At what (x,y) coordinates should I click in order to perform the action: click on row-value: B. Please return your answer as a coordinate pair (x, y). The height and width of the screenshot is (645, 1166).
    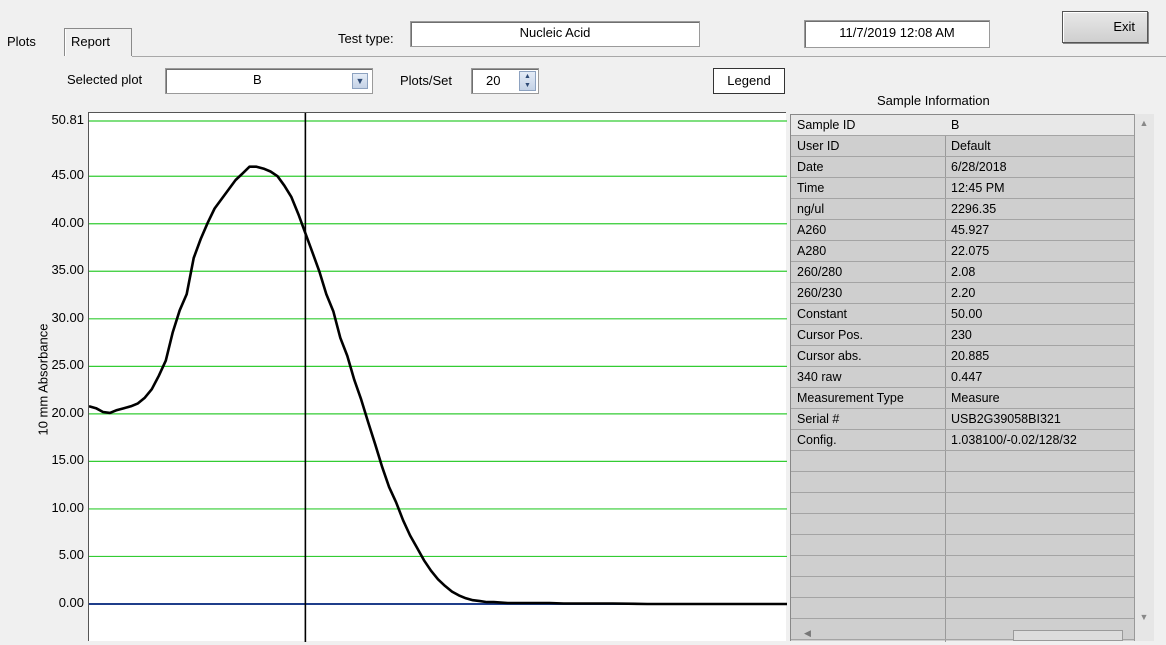
    Looking at the image, I should click on (955, 125).